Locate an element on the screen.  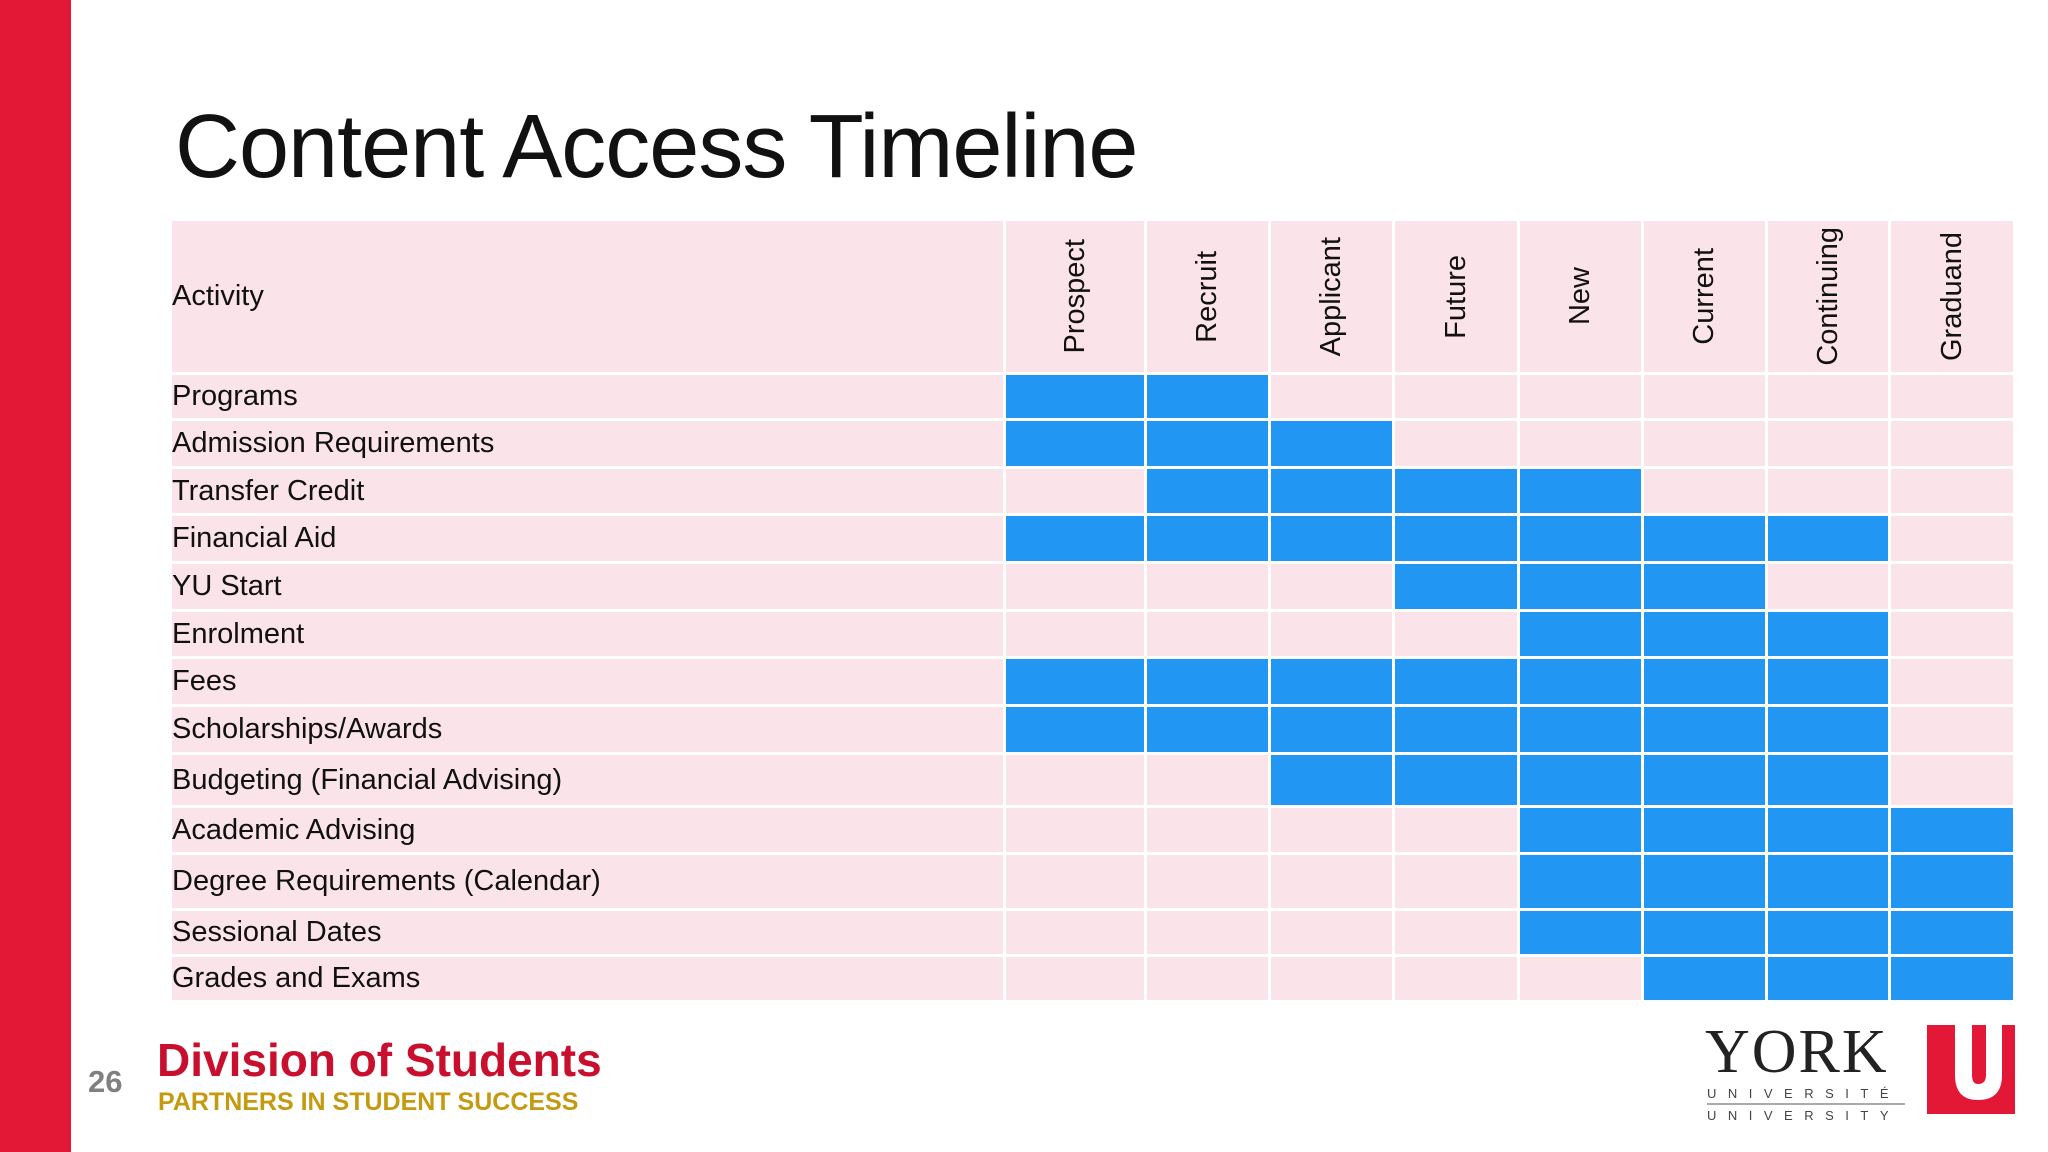
row-label: Programs is located at coordinates (587, 396).